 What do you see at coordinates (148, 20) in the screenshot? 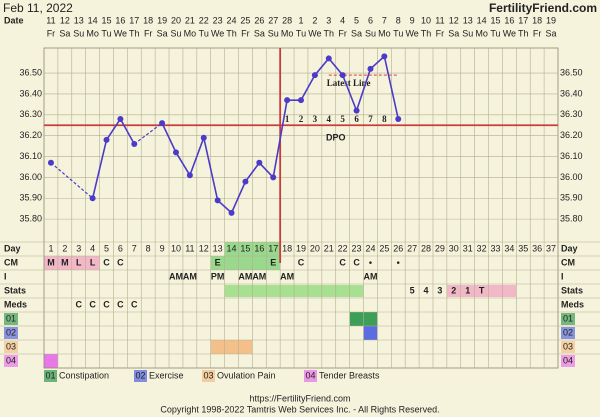
I see `date-label: 18` at bounding box center [148, 20].